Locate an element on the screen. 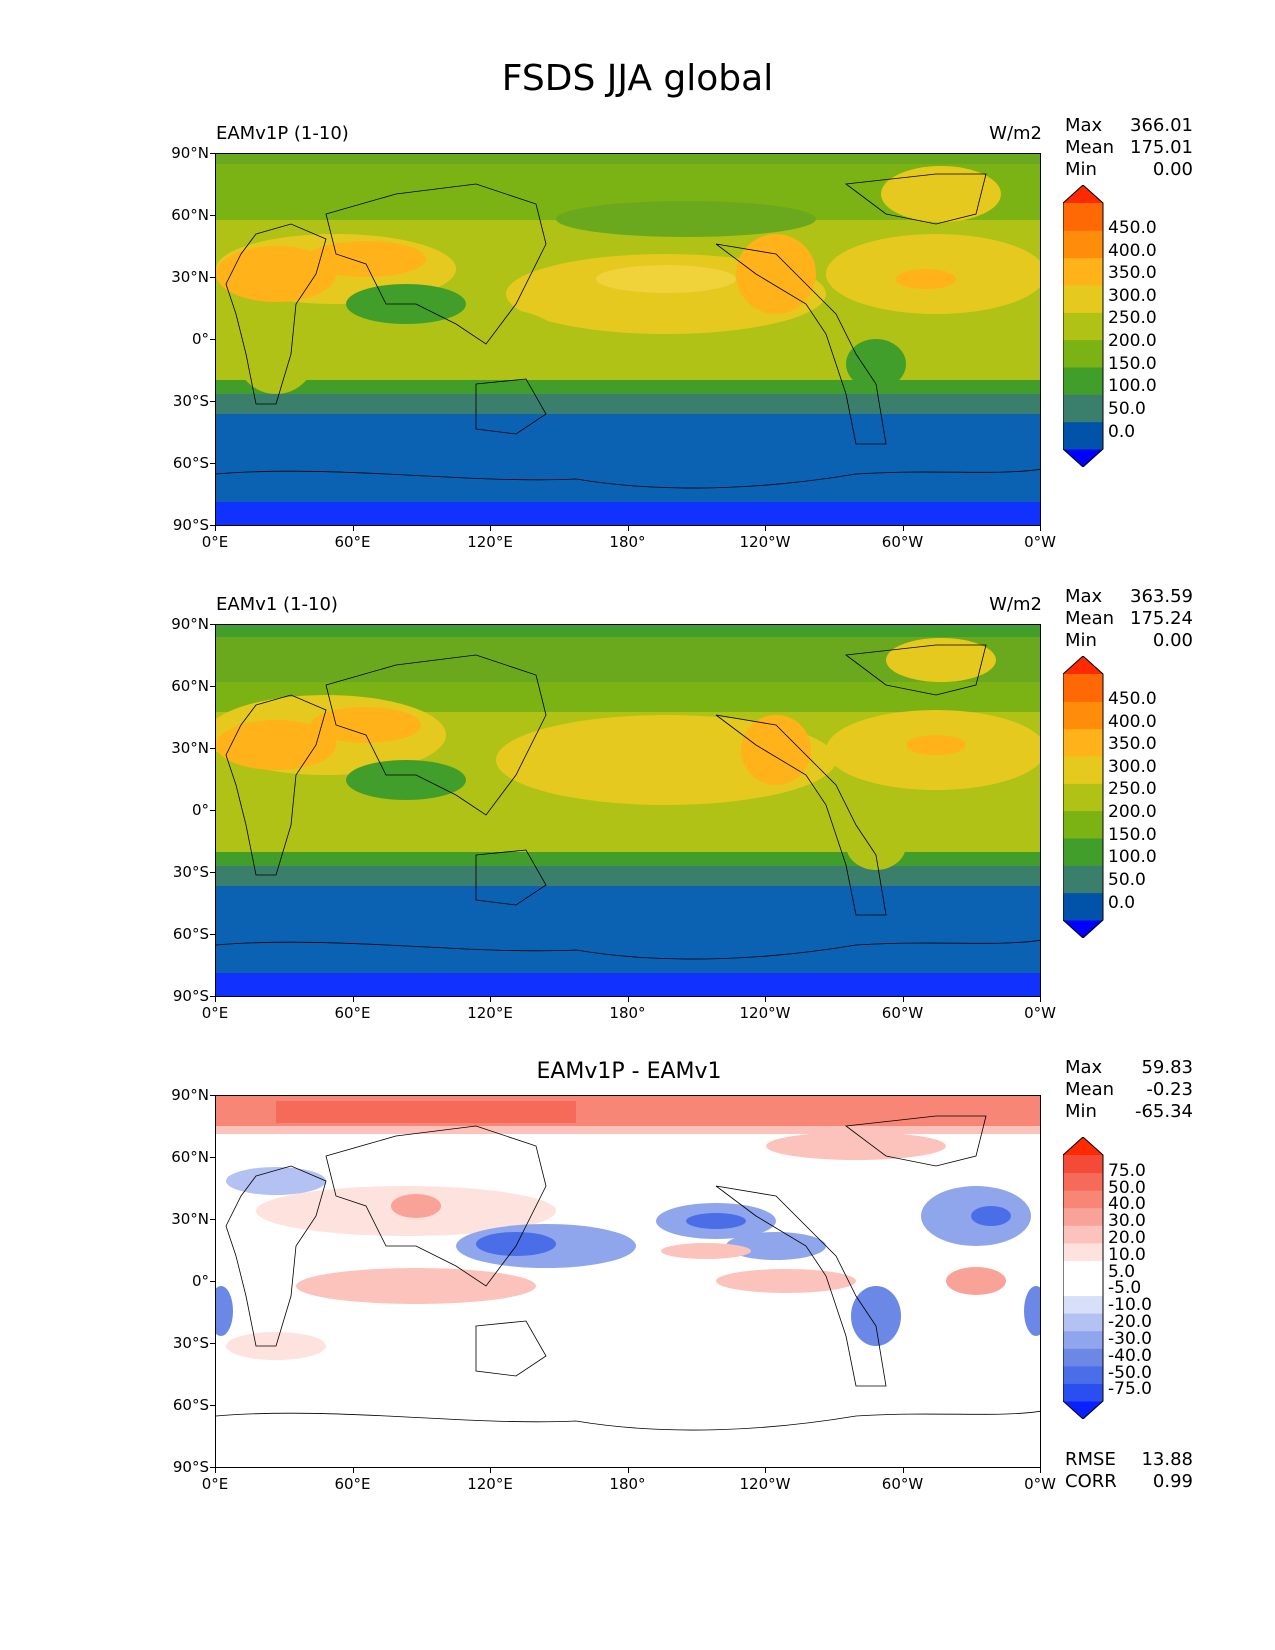  lon-tick-label: 0°W is located at coordinates (1040, 1484).